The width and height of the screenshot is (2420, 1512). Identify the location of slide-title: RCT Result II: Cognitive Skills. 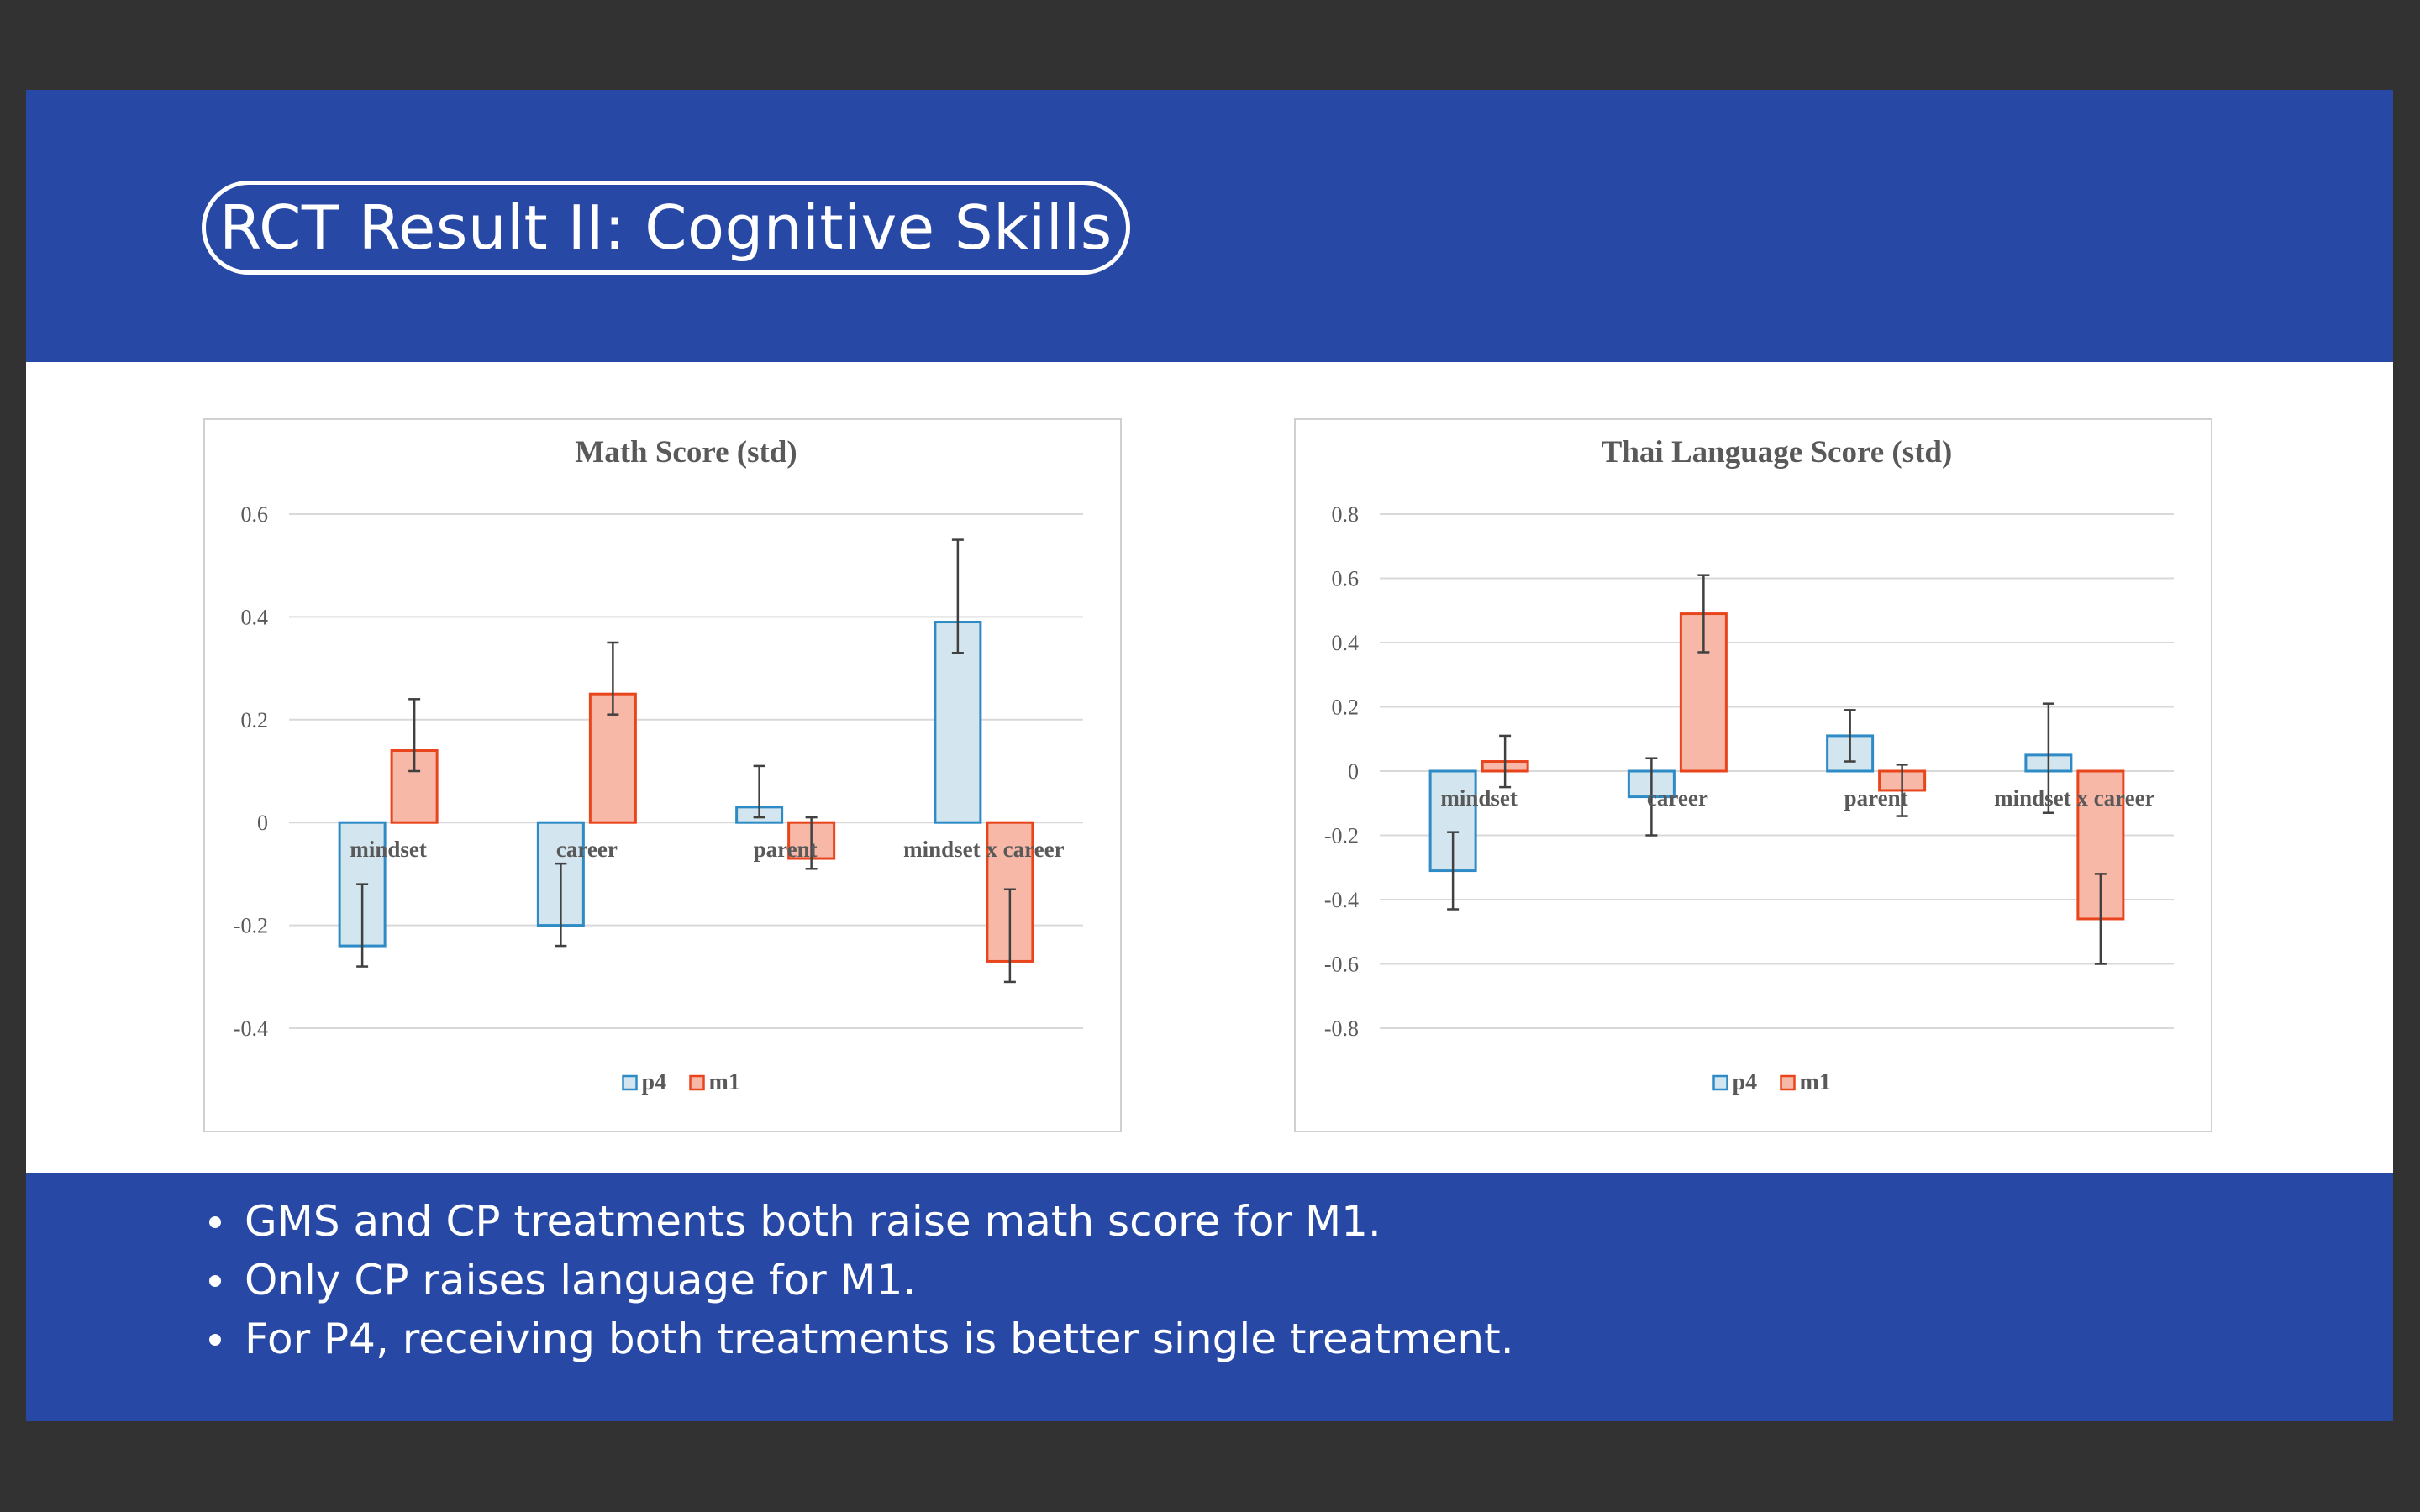
(666, 228).